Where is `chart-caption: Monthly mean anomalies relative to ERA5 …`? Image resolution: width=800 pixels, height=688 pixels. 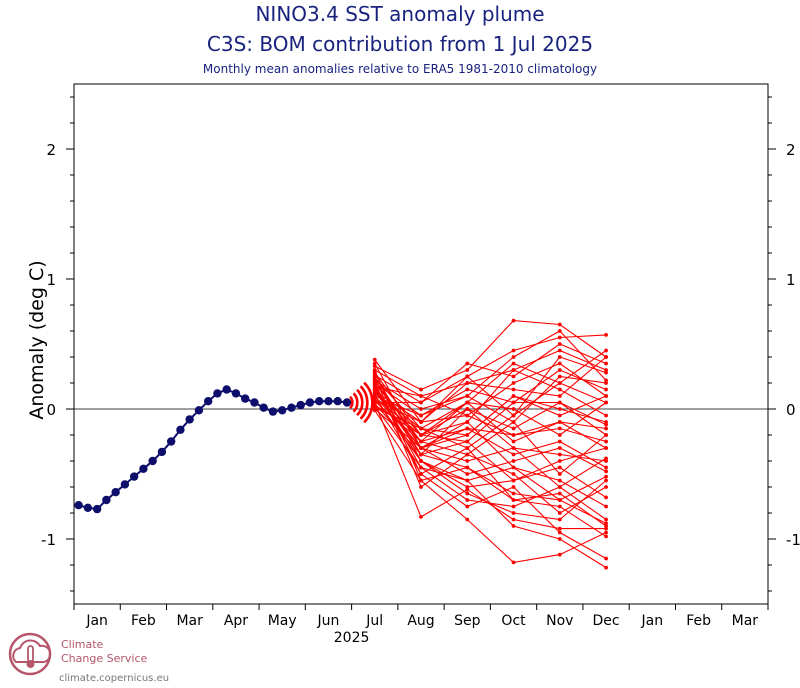 chart-caption: Monthly mean anomalies relative to ERA5 … is located at coordinates (400, 69).